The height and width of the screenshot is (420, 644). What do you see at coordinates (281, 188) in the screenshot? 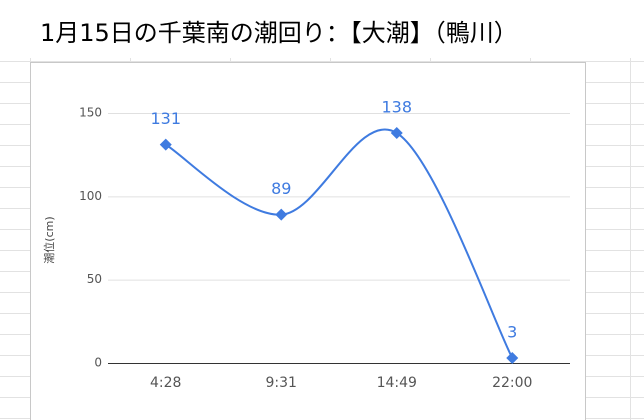
I see `data-label: 89` at bounding box center [281, 188].